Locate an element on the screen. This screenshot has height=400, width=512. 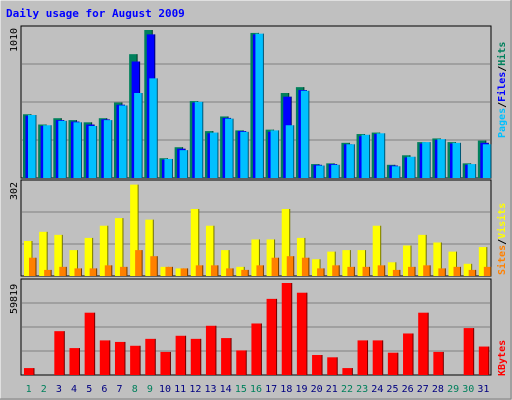
day-label-15: 15 is located at coordinates (241, 389).